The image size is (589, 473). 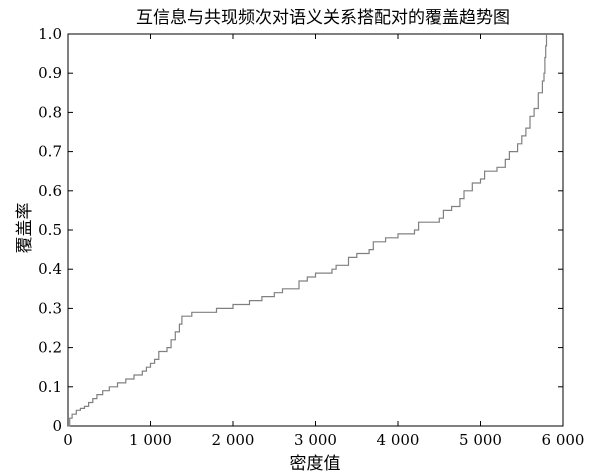 I want to click on y-tick-label: 0.2, so click(x=50, y=348).